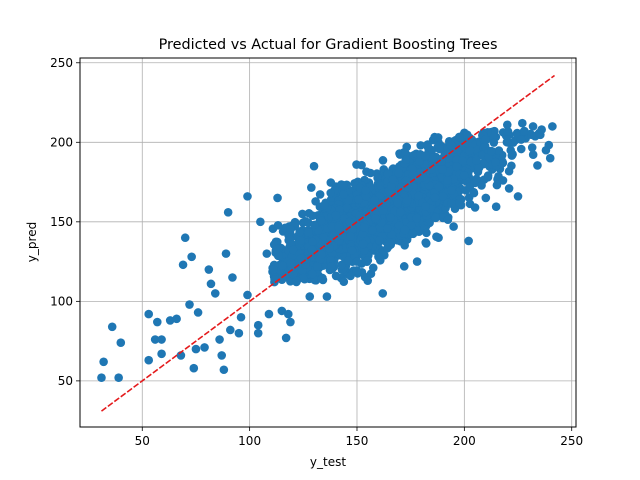 The image size is (640, 480). I want to click on x-tick-label: 150, so click(357, 441).